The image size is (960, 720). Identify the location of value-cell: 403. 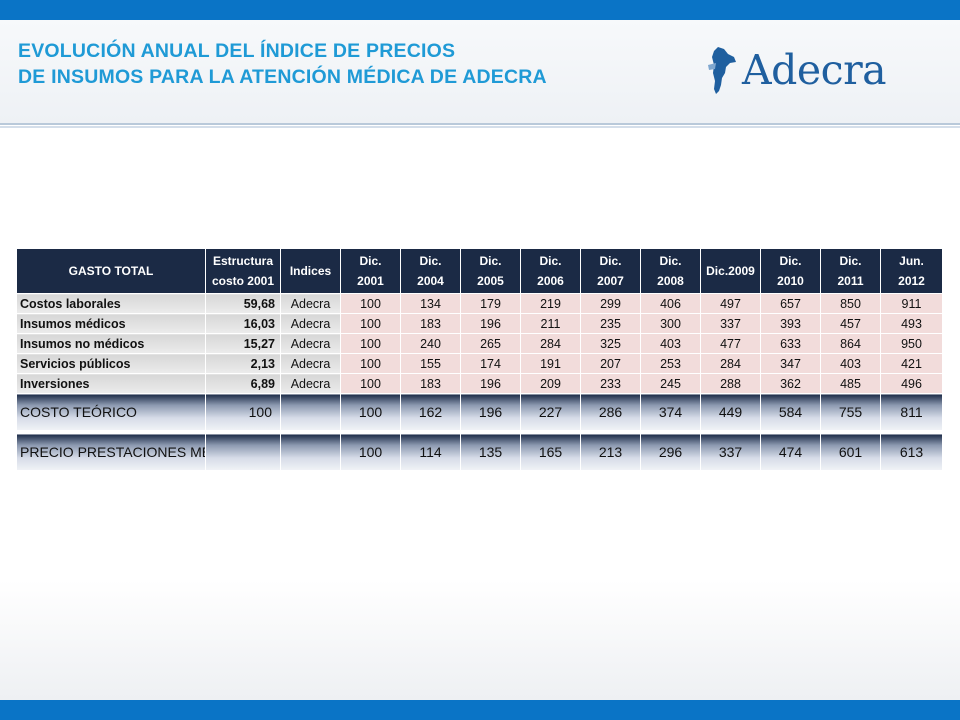
(850, 363).